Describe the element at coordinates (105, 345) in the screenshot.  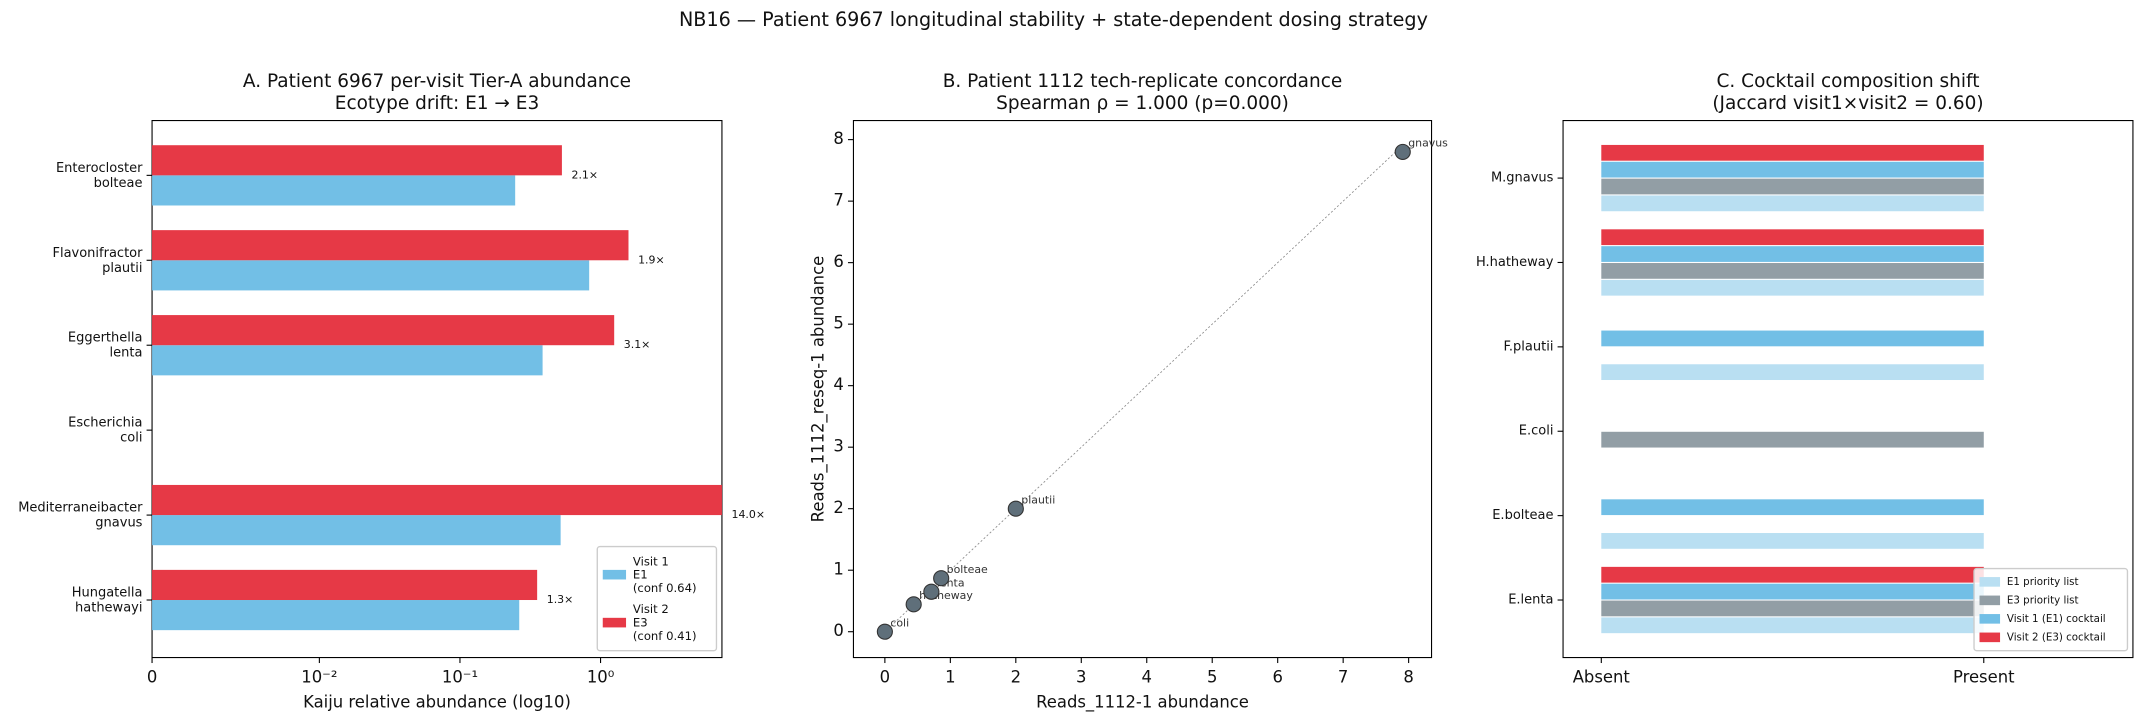
I see `y-tick-label: Eggerthella lenta` at that location.